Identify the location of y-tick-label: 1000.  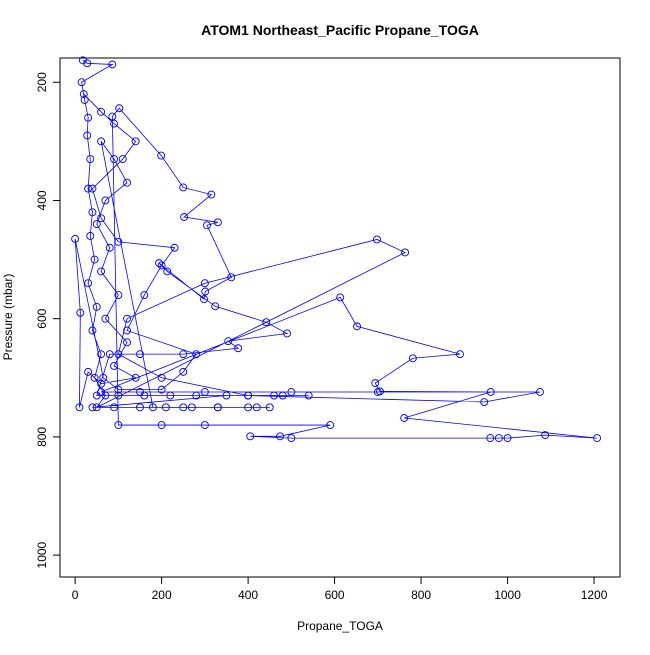
(42, 554).